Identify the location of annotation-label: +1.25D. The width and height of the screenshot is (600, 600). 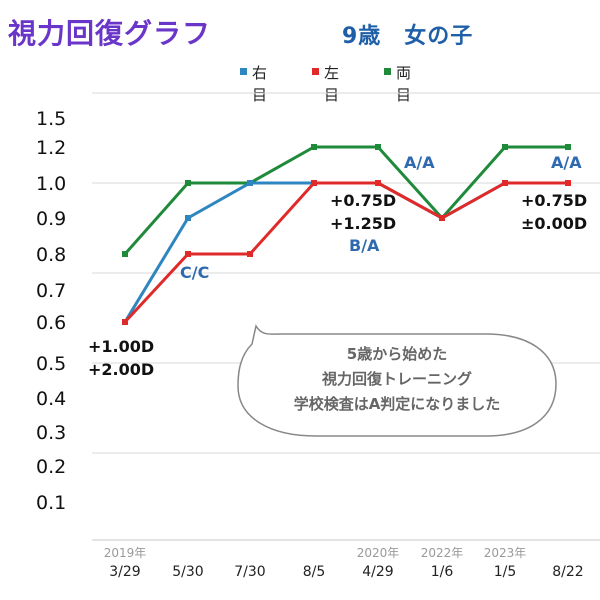
(363, 223).